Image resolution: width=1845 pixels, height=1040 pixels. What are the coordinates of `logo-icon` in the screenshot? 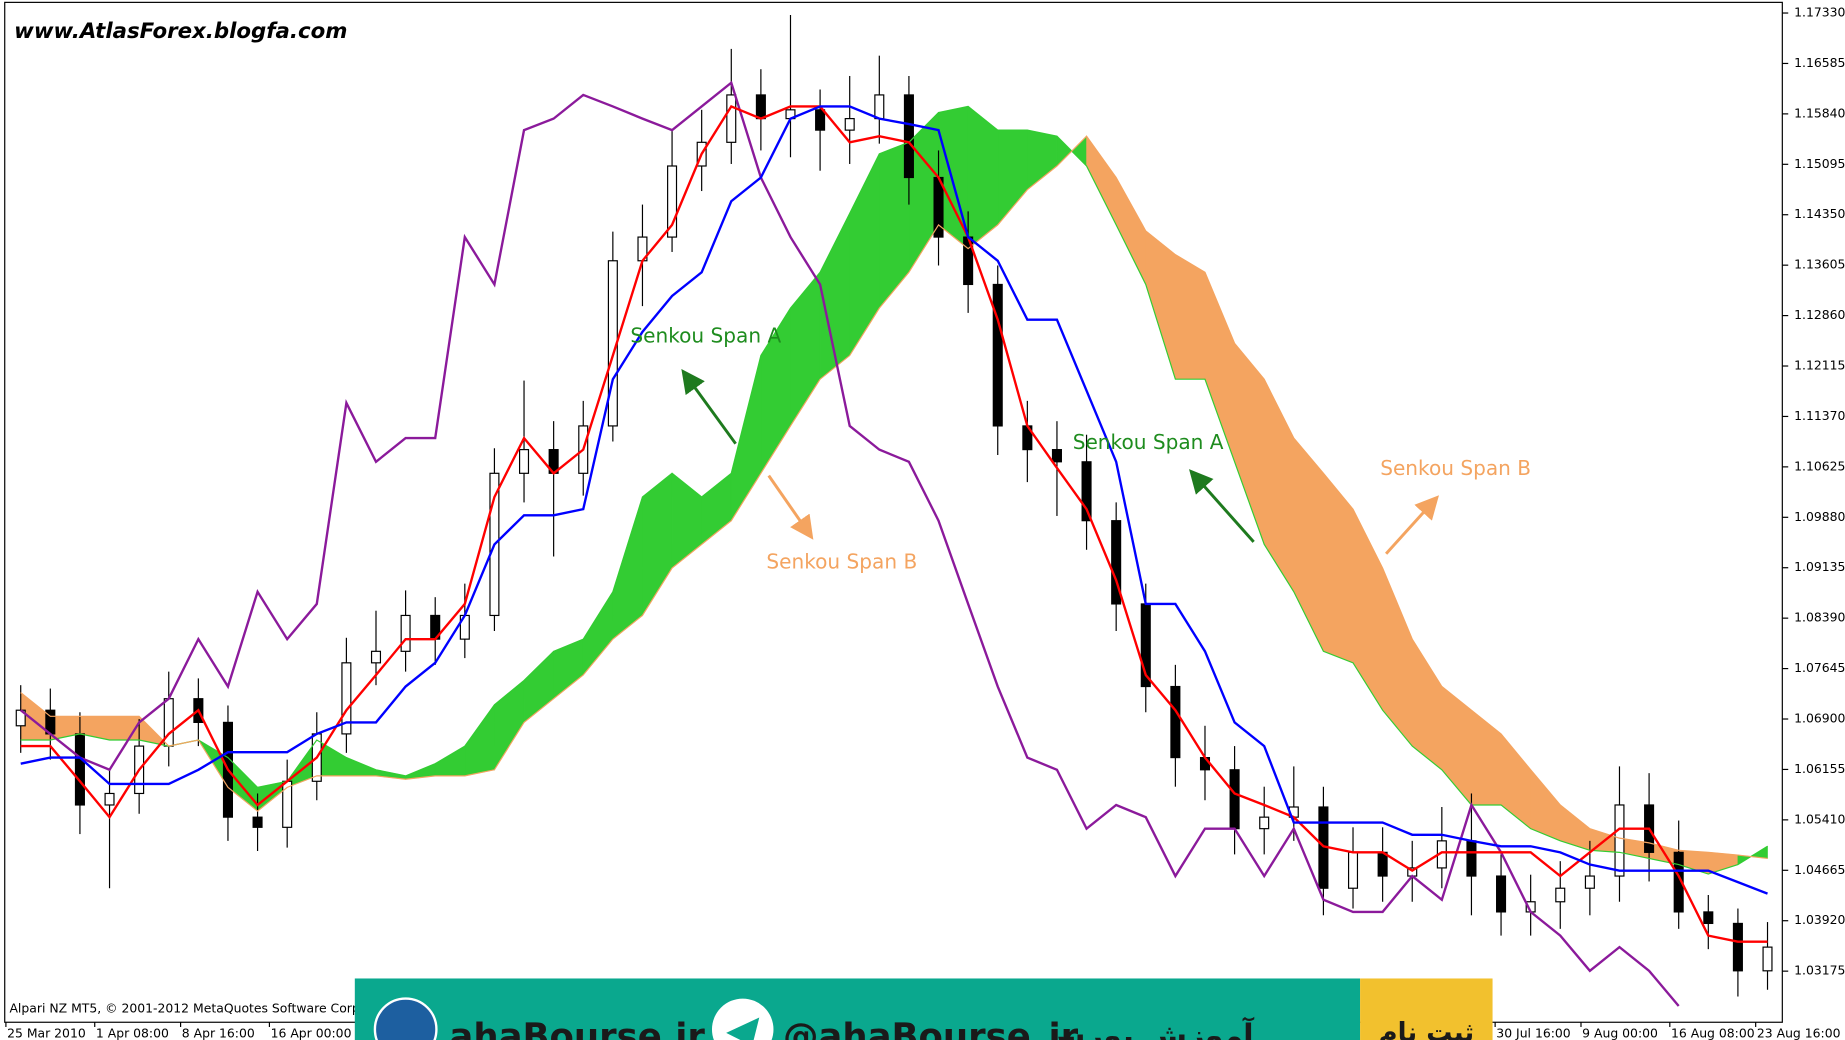 It's located at (405, 1018).